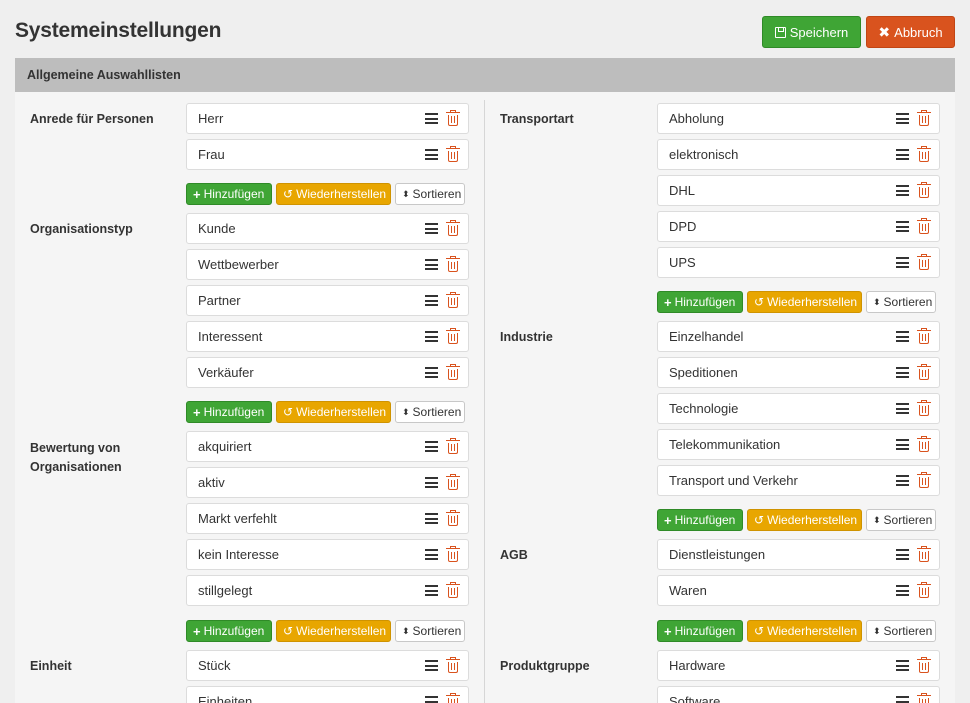  What do you see at coordinates (327, 446) in the screenshot?
I see `list-item: akquiriert` at bounding box center [327, 446].